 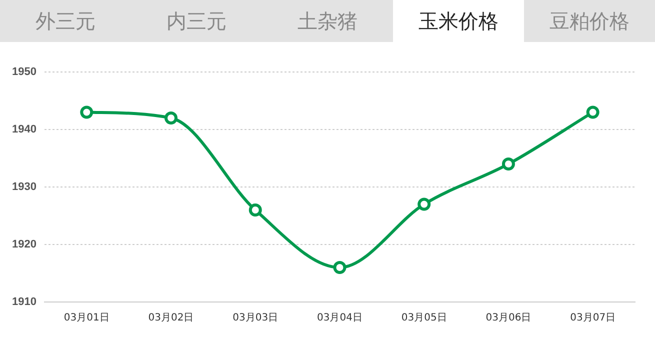 I want to click on x-tick-label: 03月03日, so click(x=255, y=318).